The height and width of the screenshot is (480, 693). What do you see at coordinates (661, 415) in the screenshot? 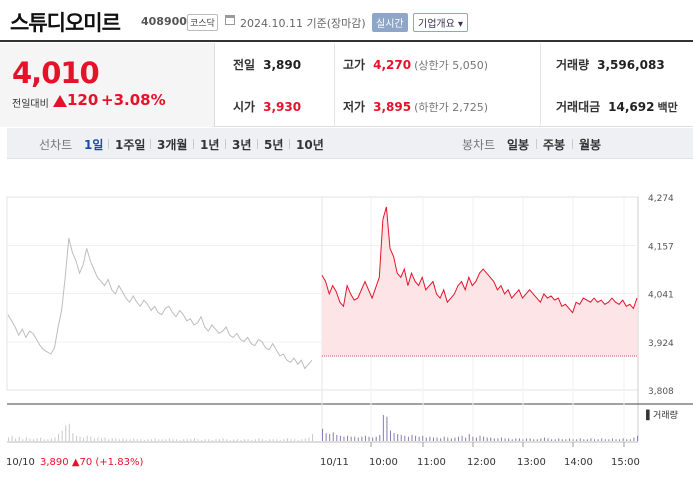
I see `volume-axis-label: ▌거래량` at bounding box center [661, 415].